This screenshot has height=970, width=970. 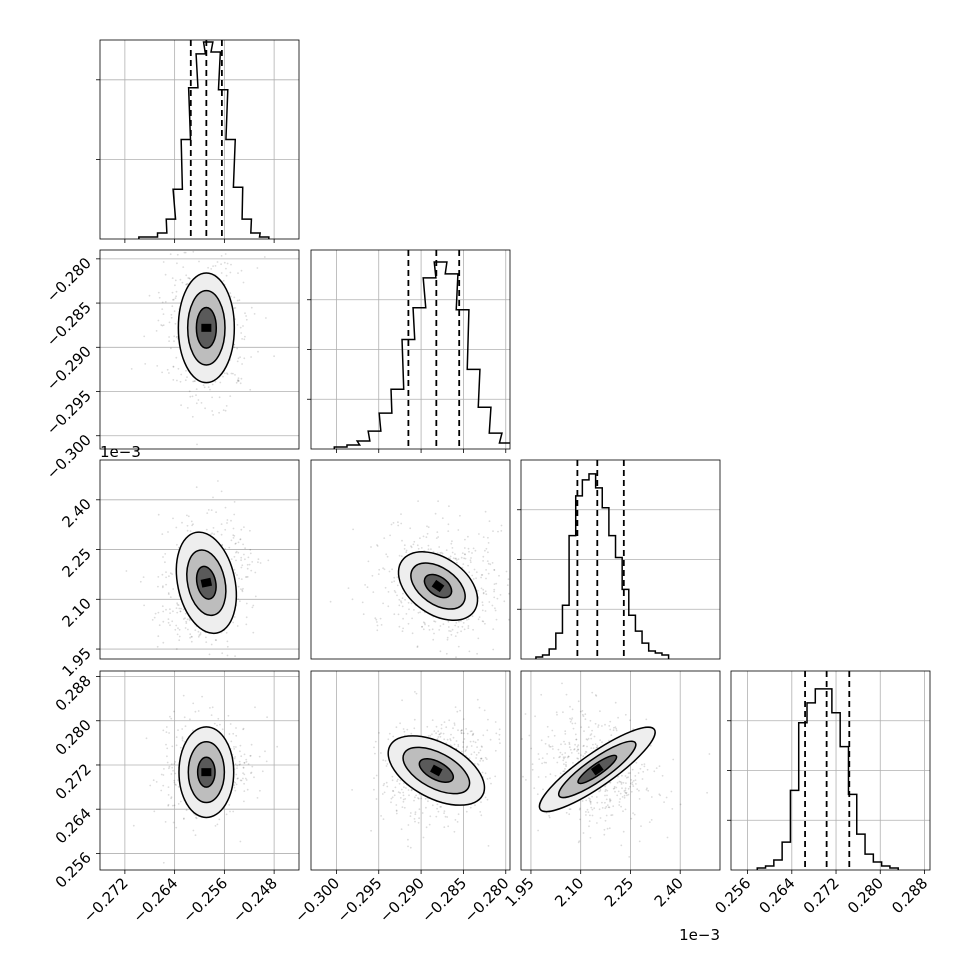 I want to click on x-tick-label: 0.272, so click(x=821, y=895).